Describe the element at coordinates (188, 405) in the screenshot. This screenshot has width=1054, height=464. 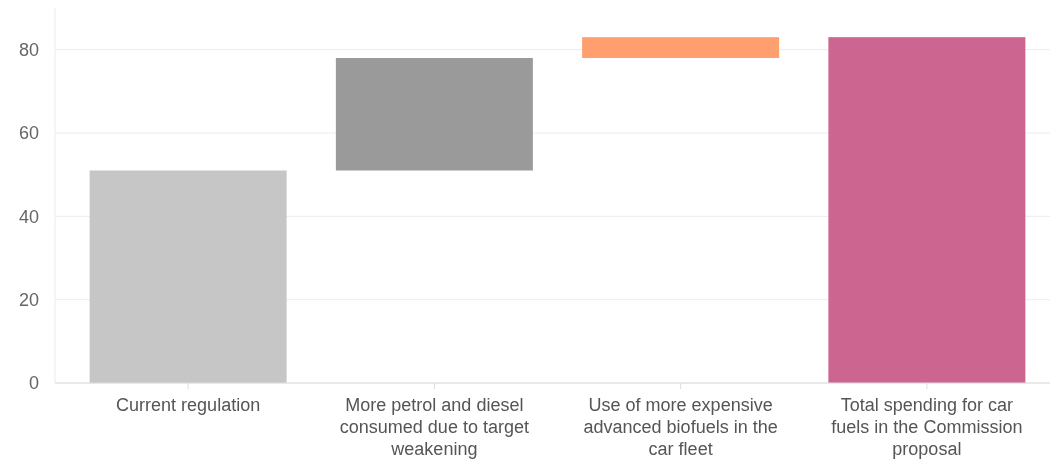
I see `x-tick-label: Current regulation` at that location.